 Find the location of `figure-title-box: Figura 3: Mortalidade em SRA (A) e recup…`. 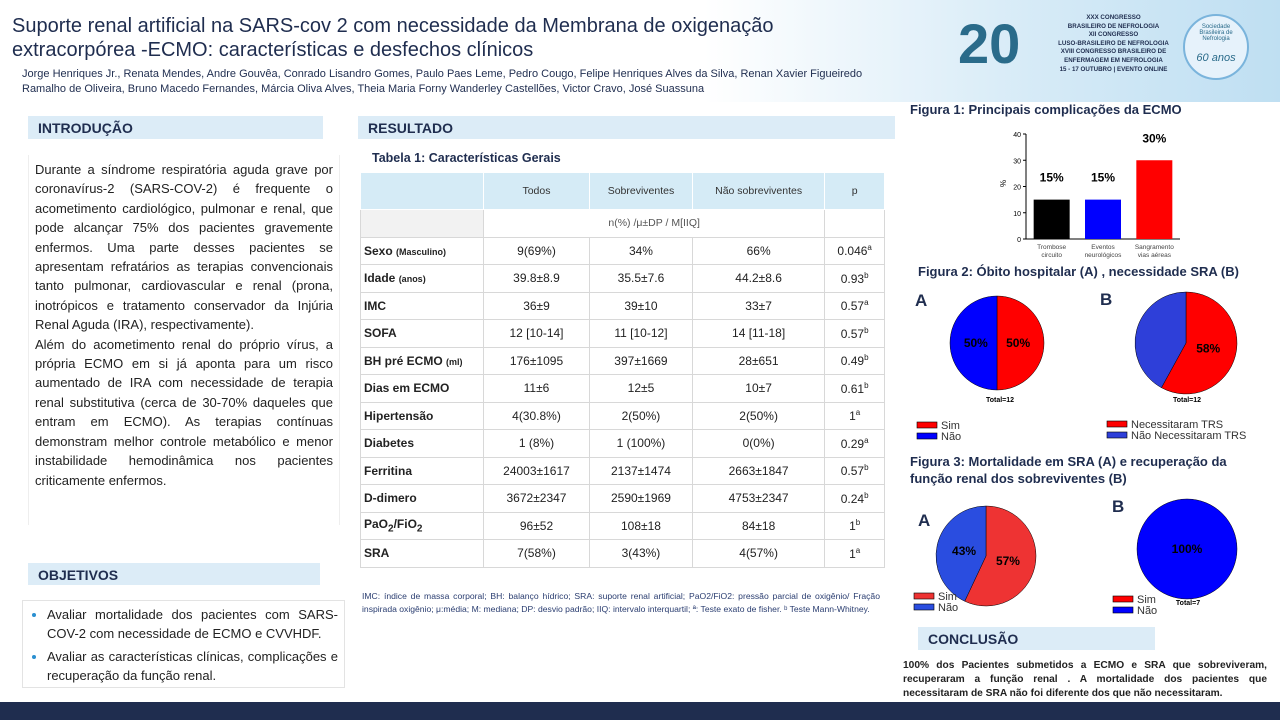

figure-title-box: Figura 3: Mortalidade em SRA (A) e recup… is located at coordinates (1068, 470).